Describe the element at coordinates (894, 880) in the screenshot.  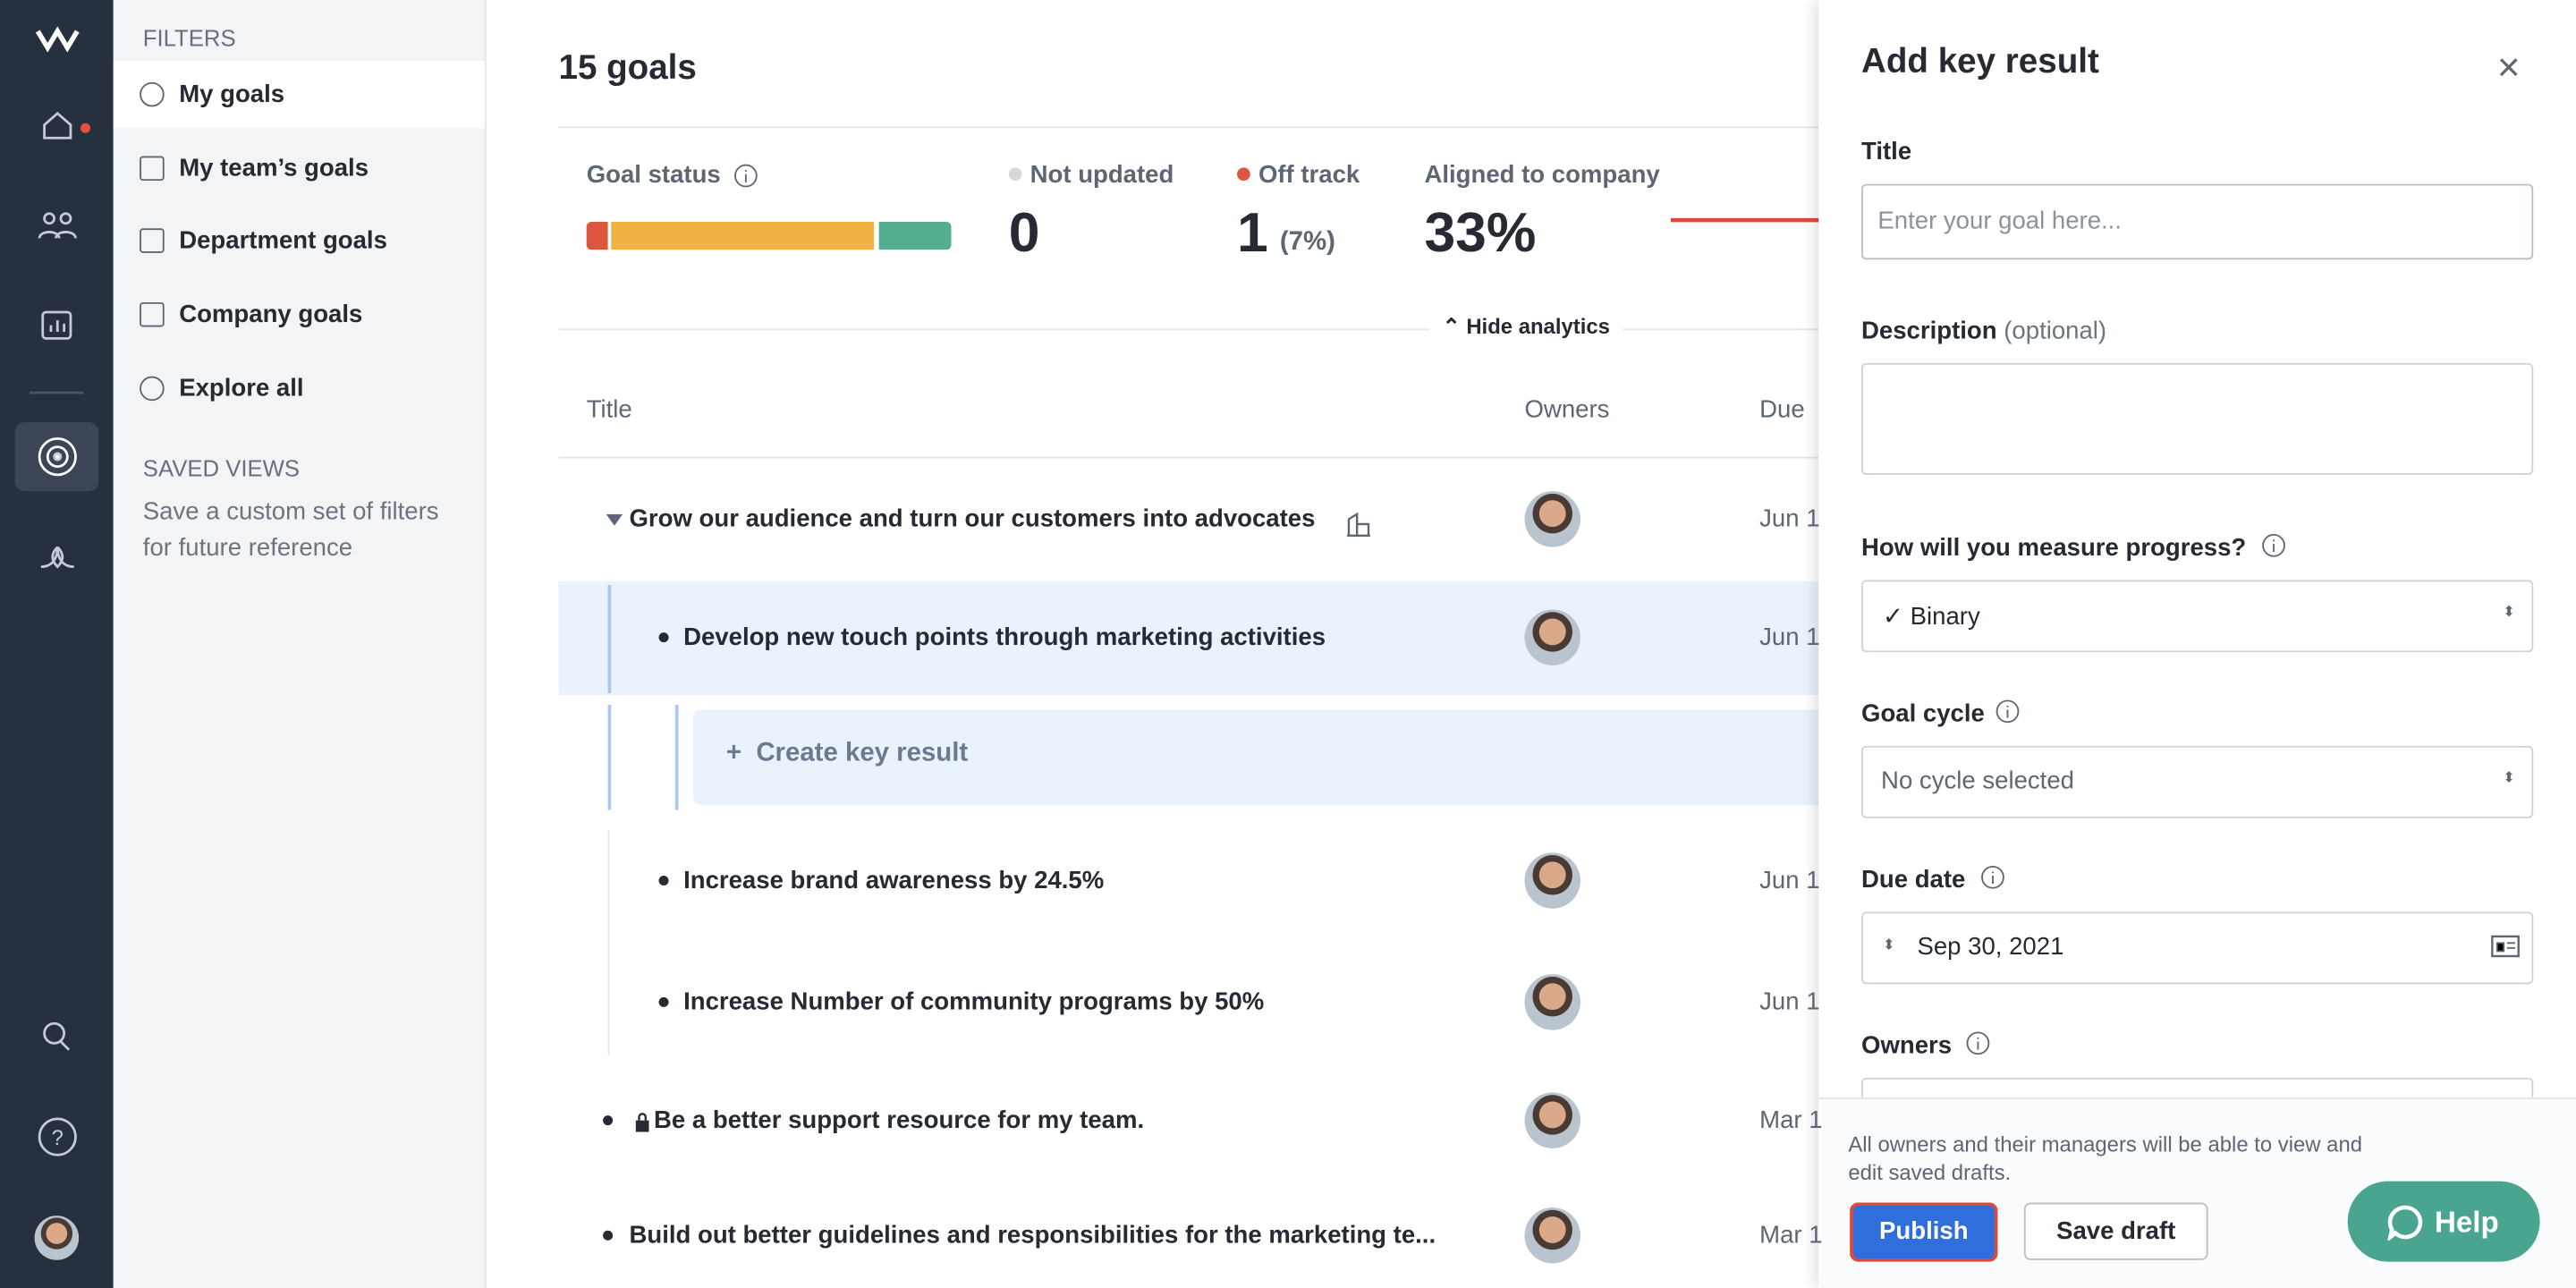
I see `goal-title: Increase brand awareness by 24.5%` at that location.